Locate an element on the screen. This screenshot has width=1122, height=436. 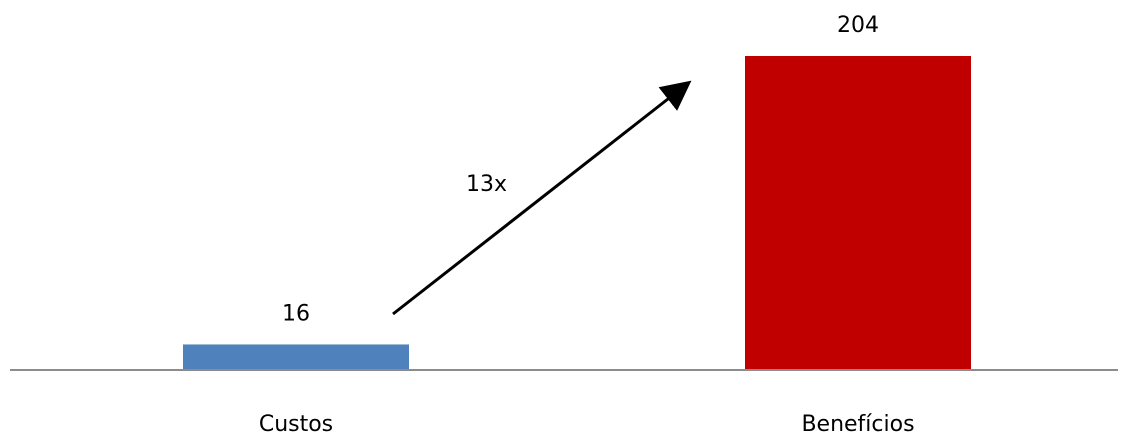
growth-arrow-icon is located at coordinates (542, 198).